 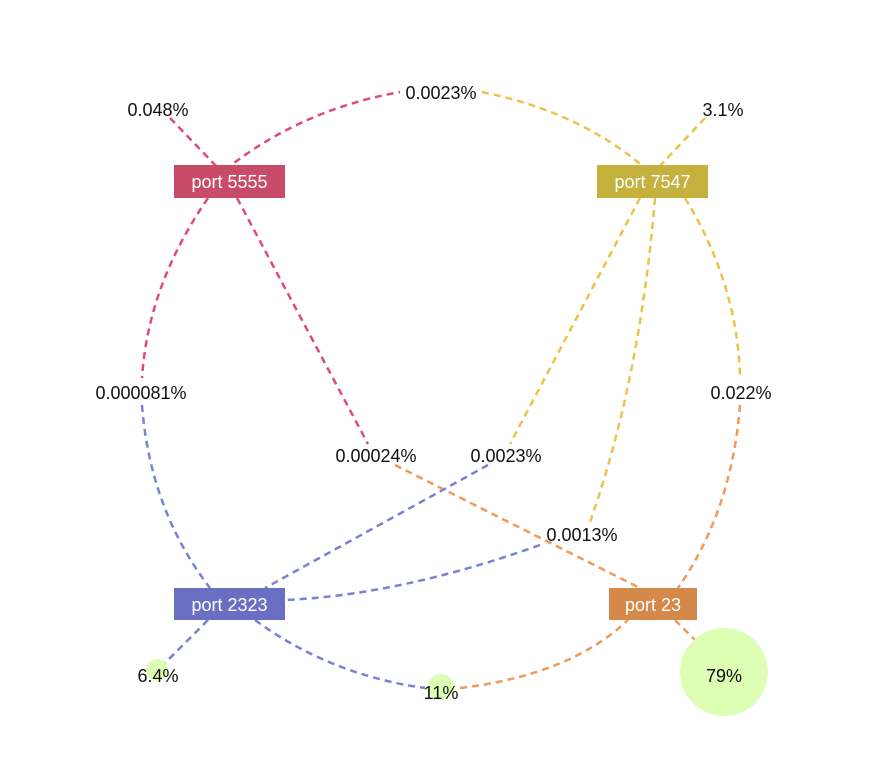 I want to click on label-b2323-23: 11%, so click(x=441, y=693).